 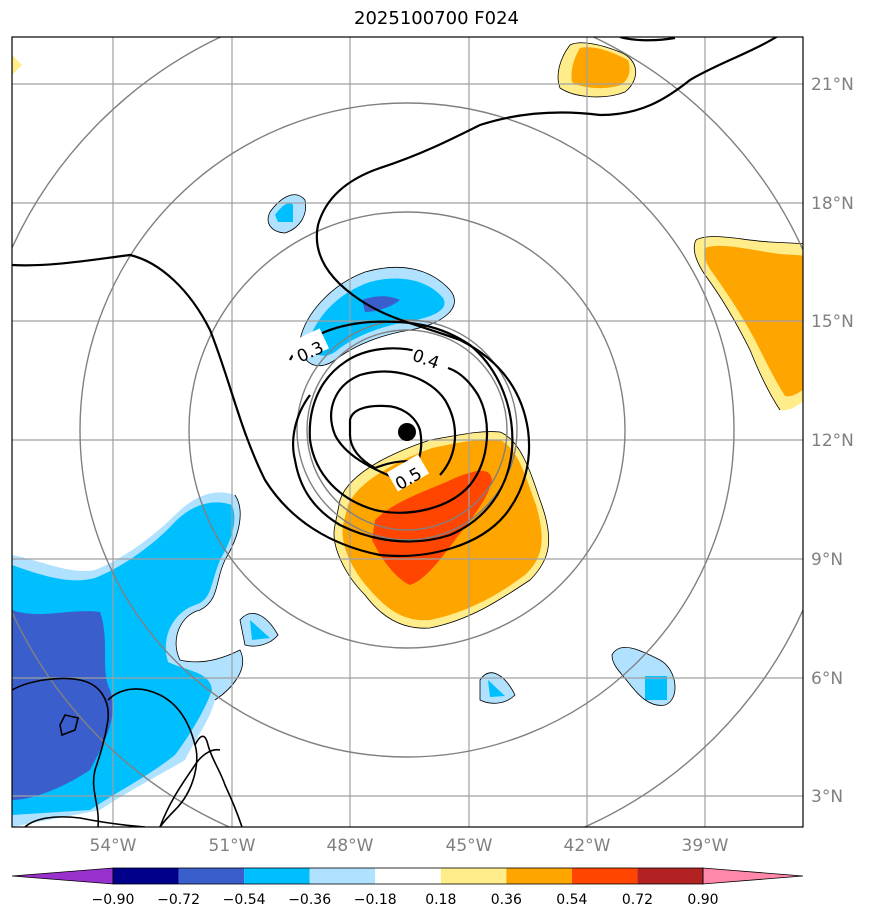 I want to click on lat-tick: 21°N, so click(x=832, y=85).